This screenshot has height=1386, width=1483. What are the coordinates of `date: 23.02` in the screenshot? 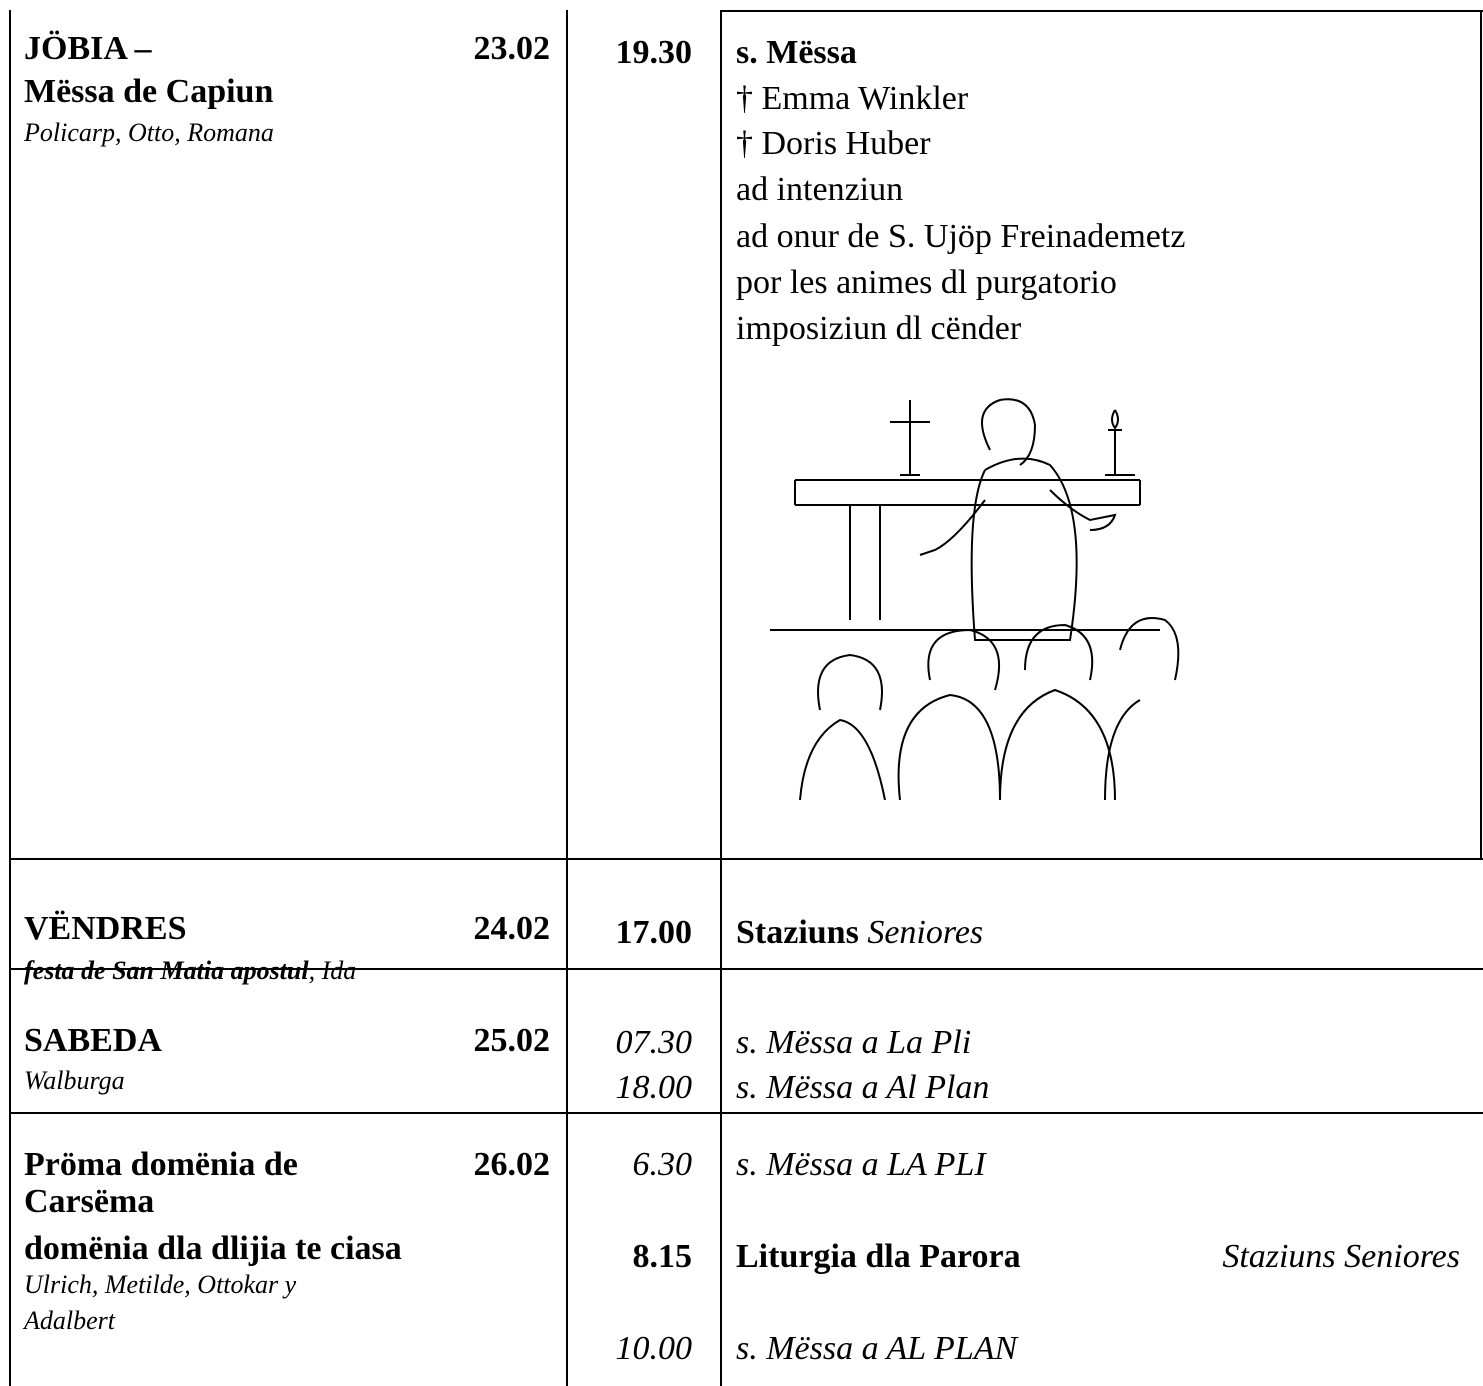 It's located at (512, 48).